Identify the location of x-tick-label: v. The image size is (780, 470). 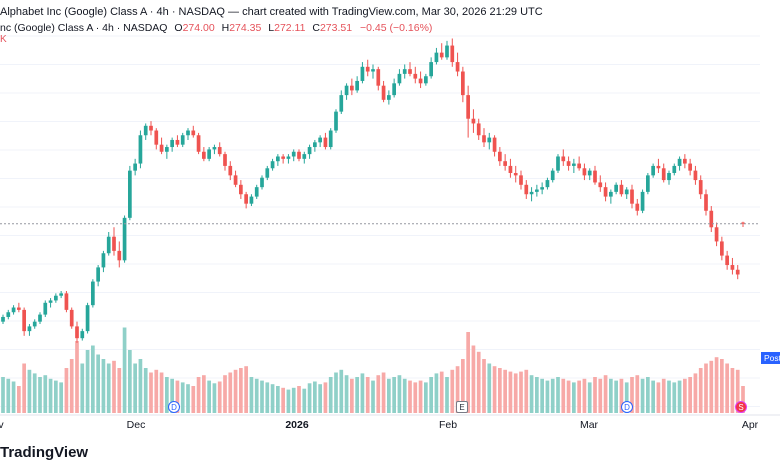
(2, 425).